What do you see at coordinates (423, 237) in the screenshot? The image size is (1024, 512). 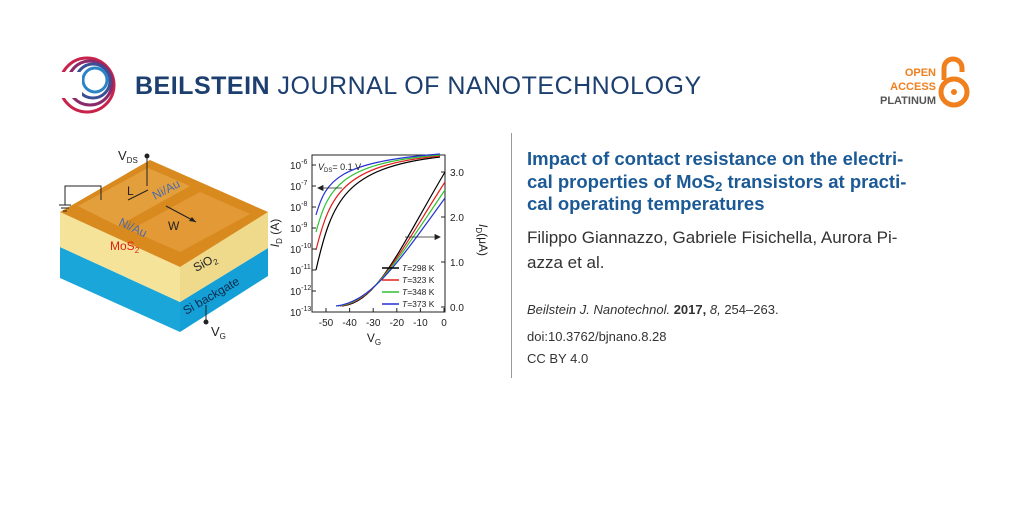 I see `arrow-right` at bounding box center [423, 237].